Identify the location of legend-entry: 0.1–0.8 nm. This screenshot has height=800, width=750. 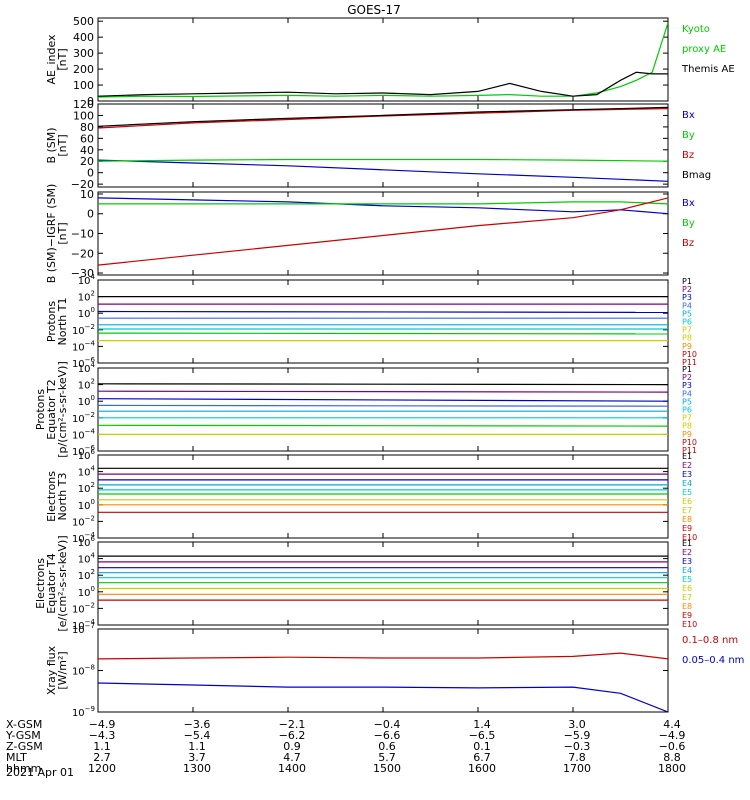
(710, 640).